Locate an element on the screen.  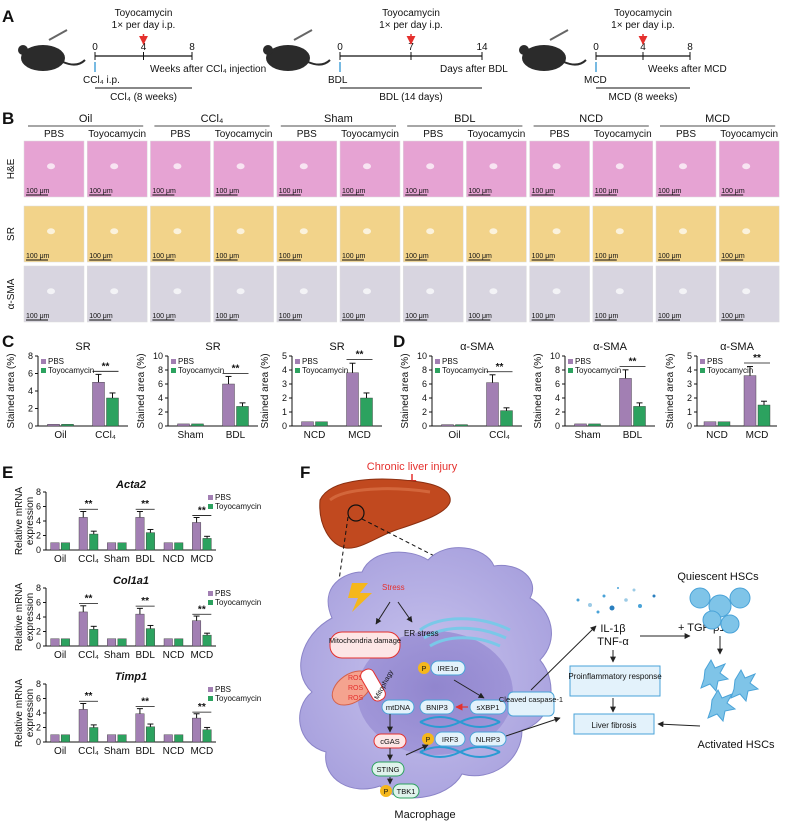
legend-label: PBS is located at coordinates (223, 497).